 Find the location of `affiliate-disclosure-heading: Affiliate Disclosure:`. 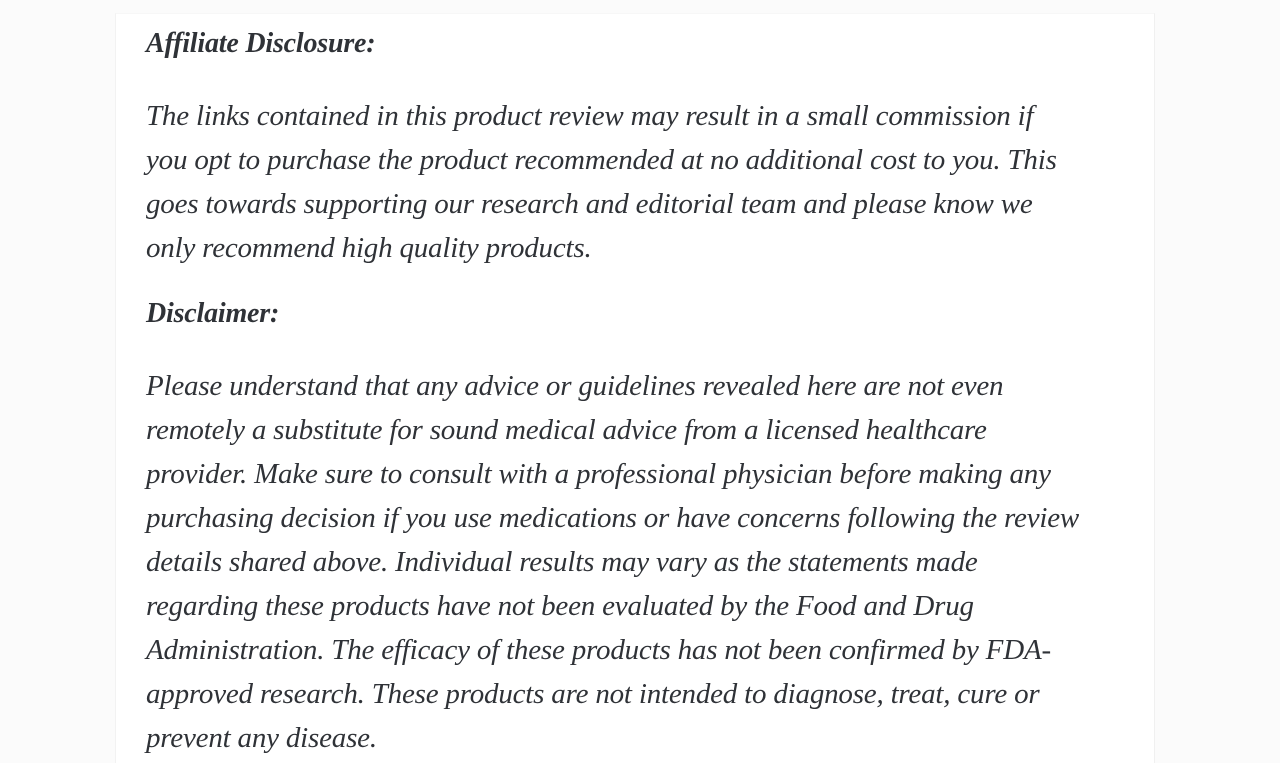

affiliate-disclosure-heading: Affiliate Disclosure: is located at coordinates (261, 43).